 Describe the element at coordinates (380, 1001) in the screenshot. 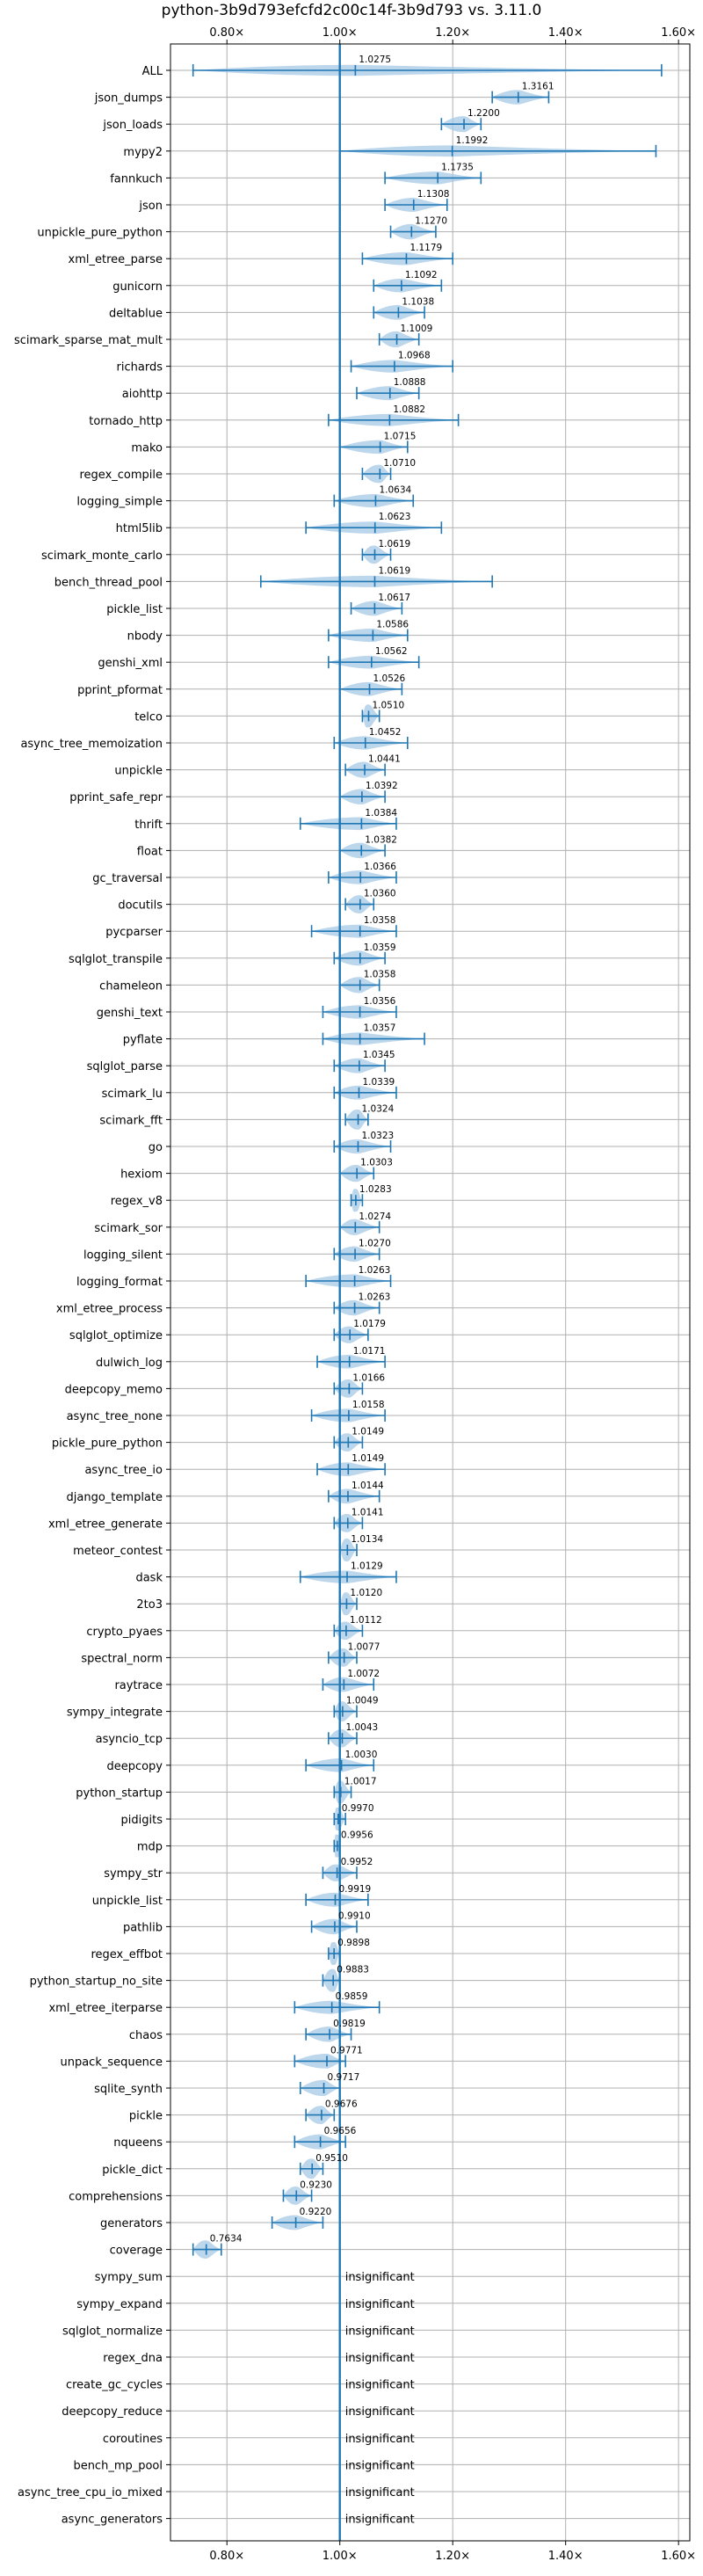

I see `mean-value-label: 1.0356` at that location.